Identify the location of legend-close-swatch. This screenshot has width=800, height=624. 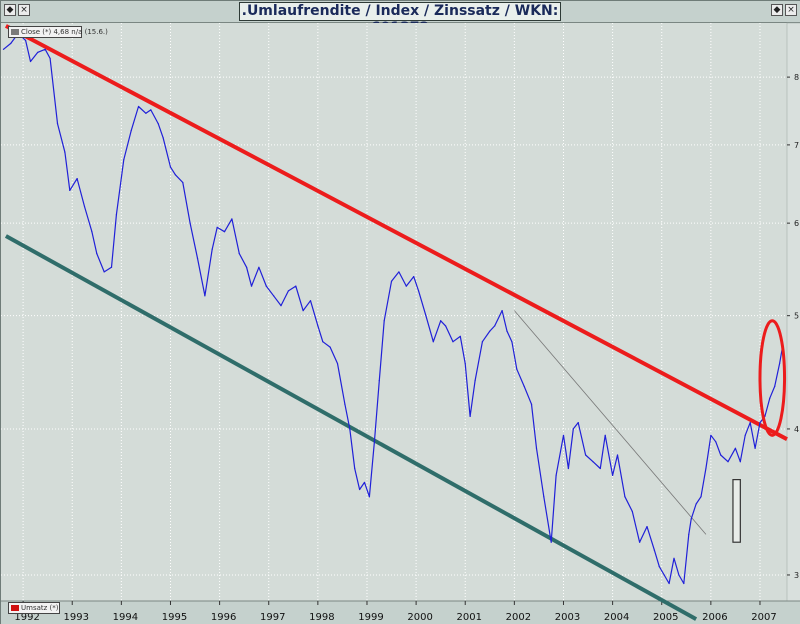
(15, 32).